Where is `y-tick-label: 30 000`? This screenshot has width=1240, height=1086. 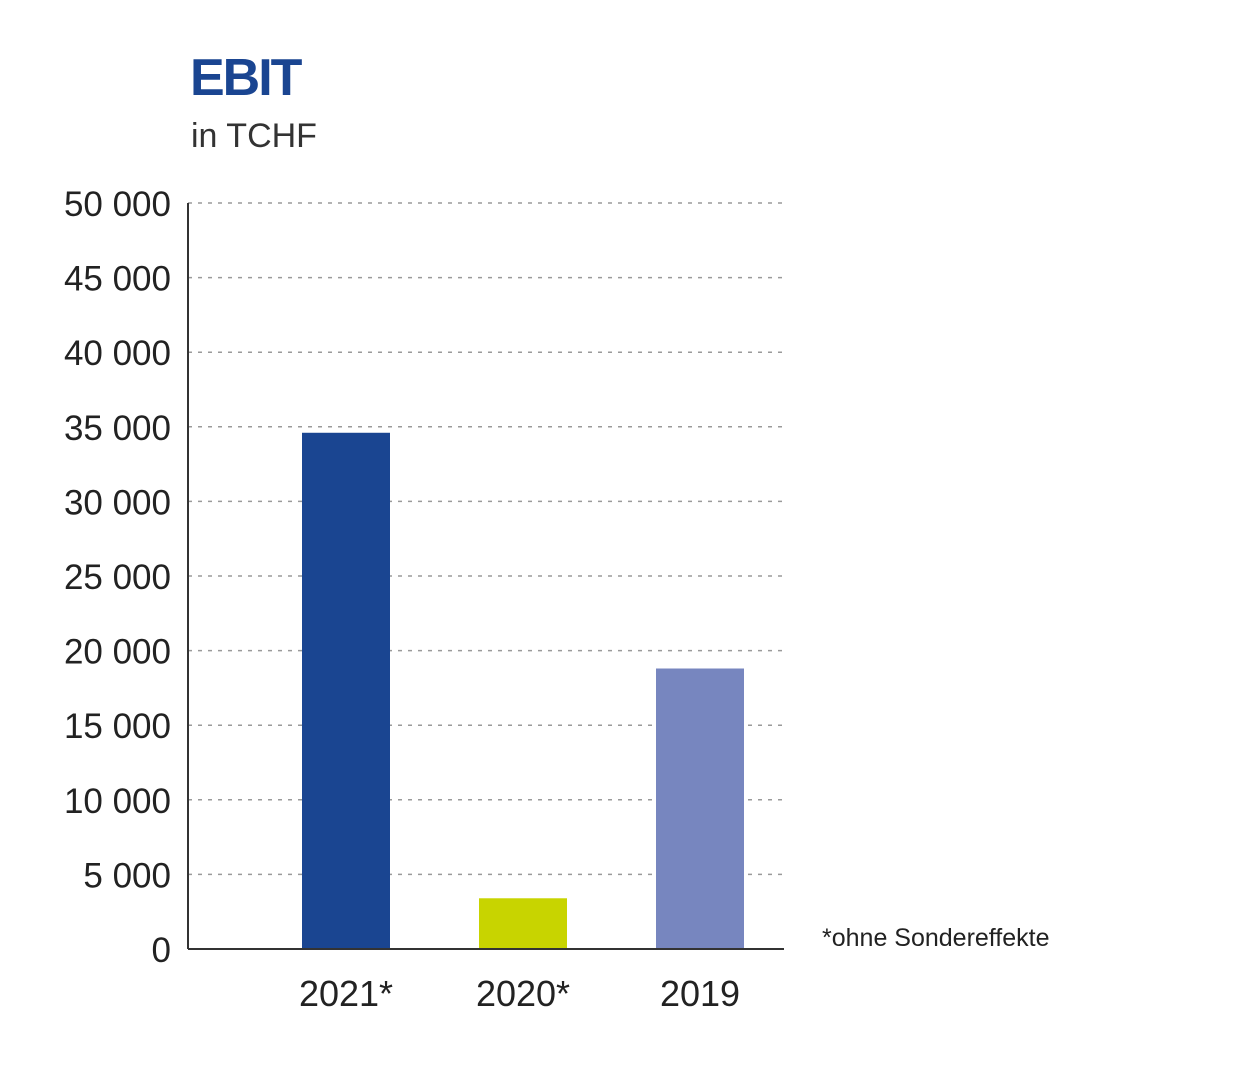 y-tick-label: 30 000 is located at coordinates (117, 502).